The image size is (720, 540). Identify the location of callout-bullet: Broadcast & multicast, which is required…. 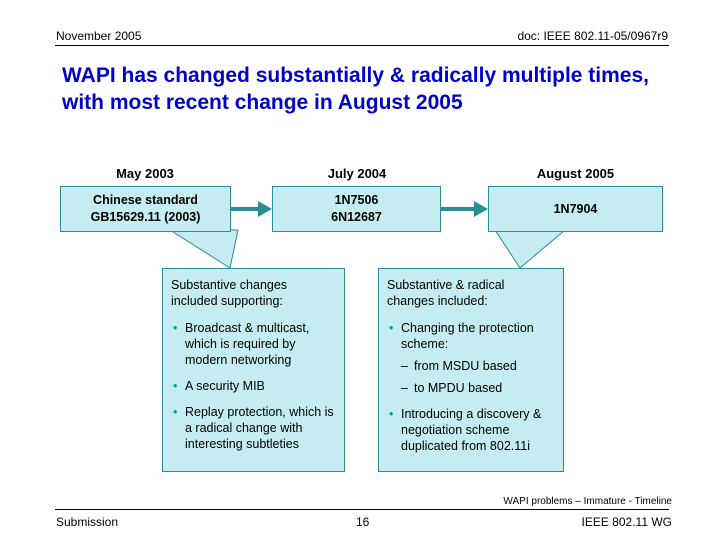
(253, 344).